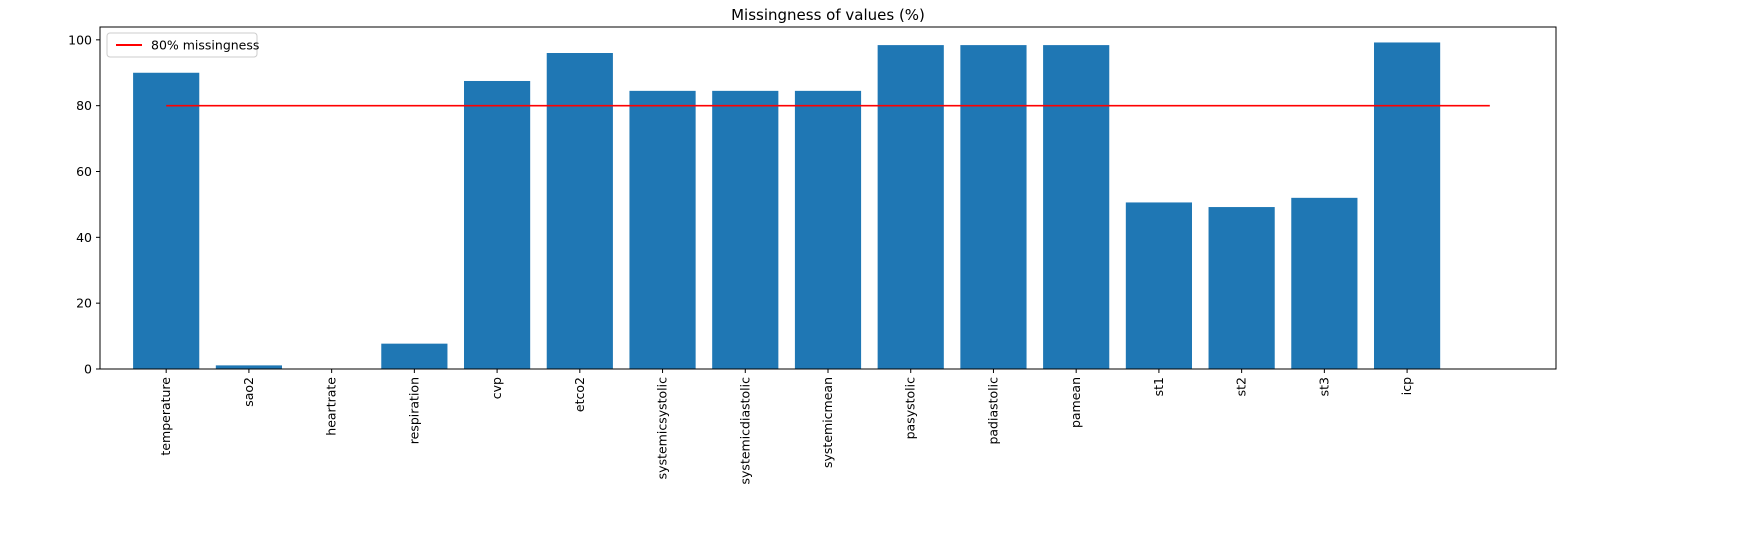 The width and height of the screenshot is (1761, 558). What do you see at coordinates (84, 105) in the screenshot?
I see `y-tick-label-80: 80` at bounding box center [84, 105].